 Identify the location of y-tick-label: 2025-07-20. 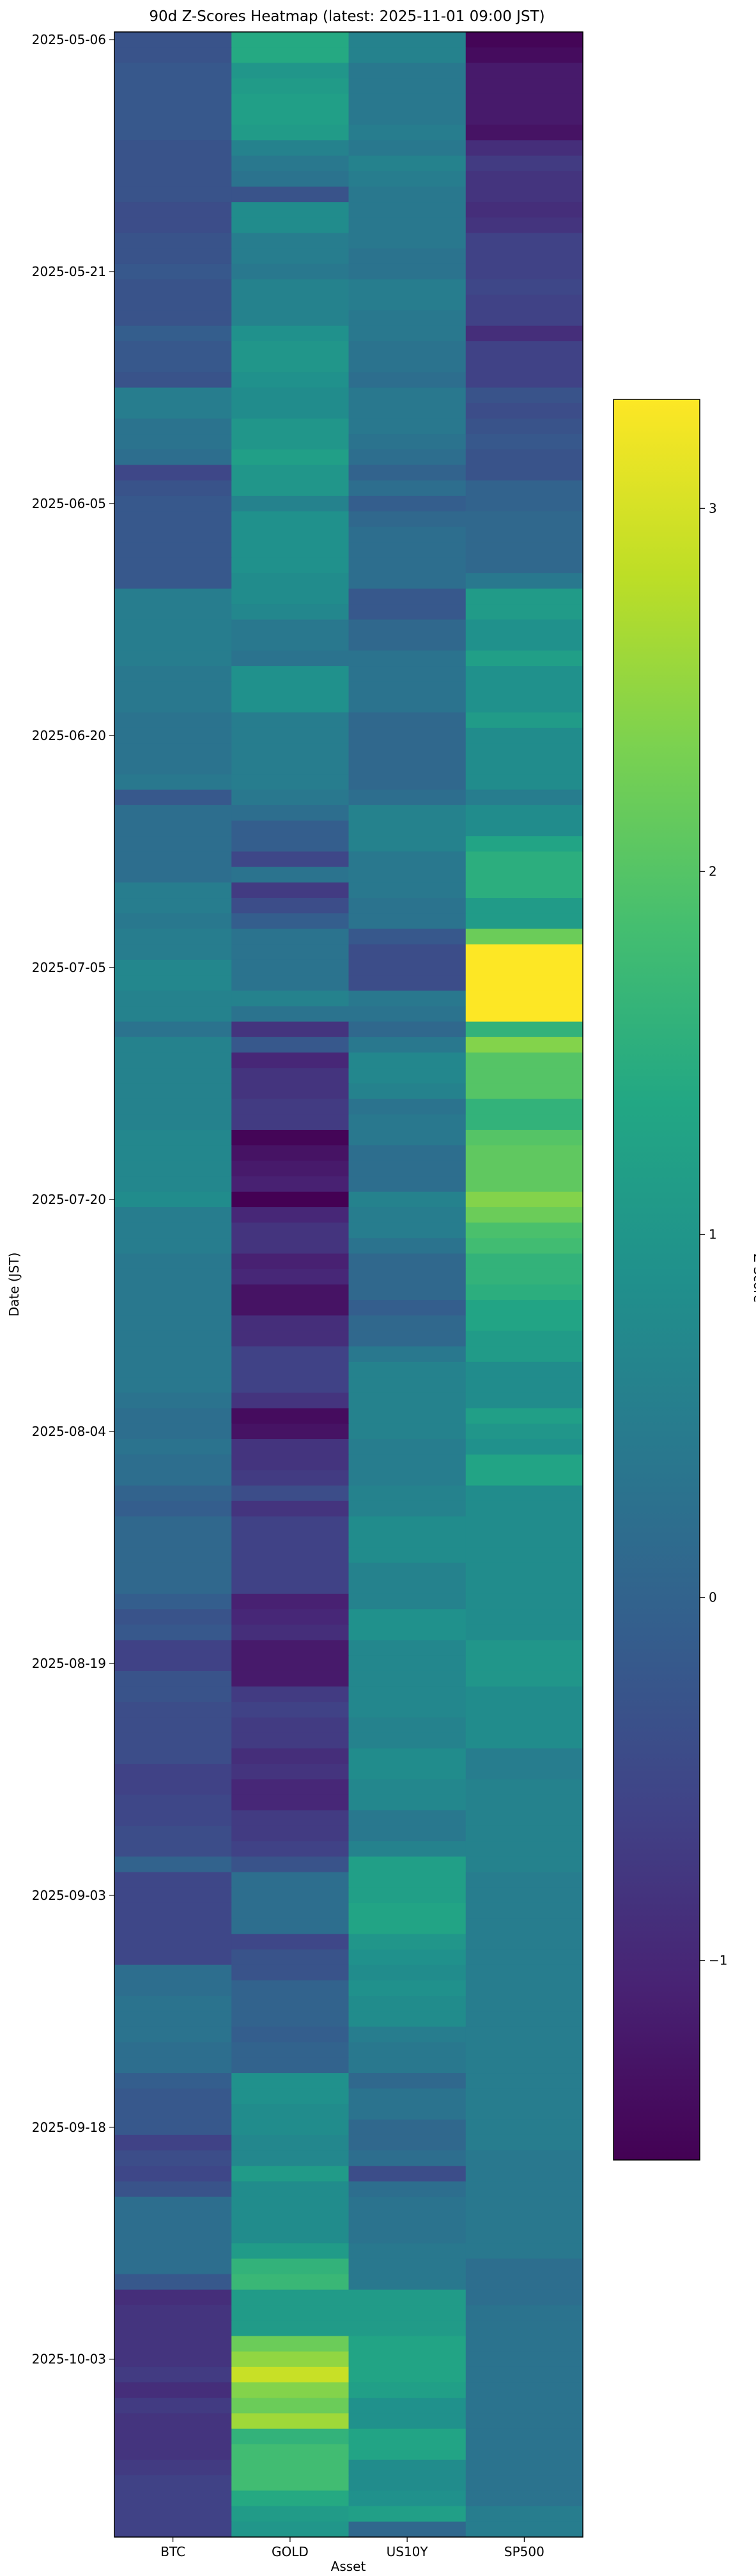
(69, 1199).